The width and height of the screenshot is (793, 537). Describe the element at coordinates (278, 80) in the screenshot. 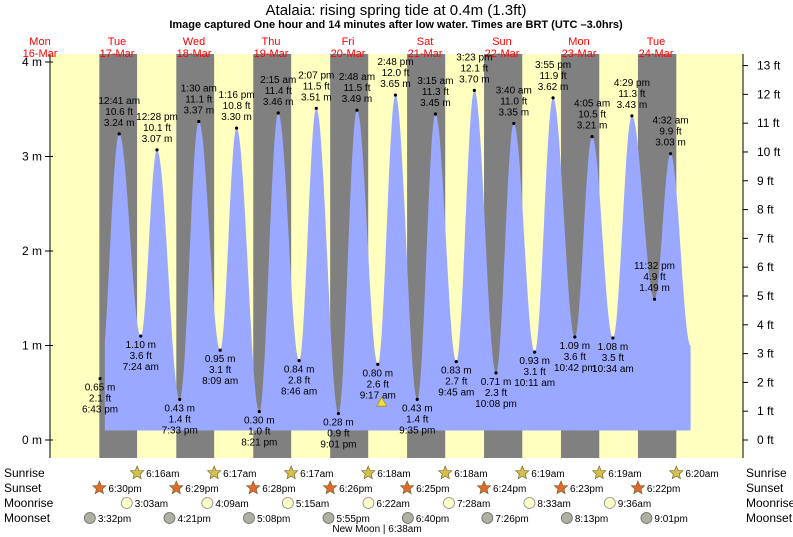

I see `extreme-label: 2:15 am` at that location.